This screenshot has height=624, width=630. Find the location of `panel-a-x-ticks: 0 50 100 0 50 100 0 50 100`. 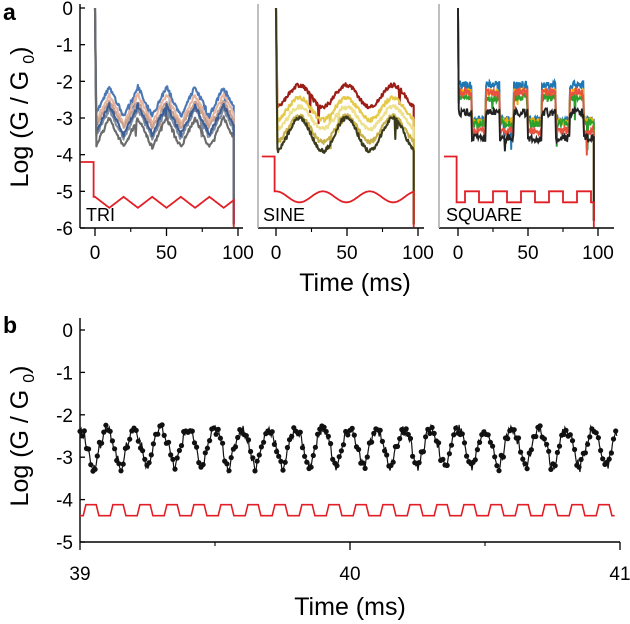

panel-a-x-ticks: 0 50 100 0 50 100 0 50 100 is located at coordinates (352, 246).